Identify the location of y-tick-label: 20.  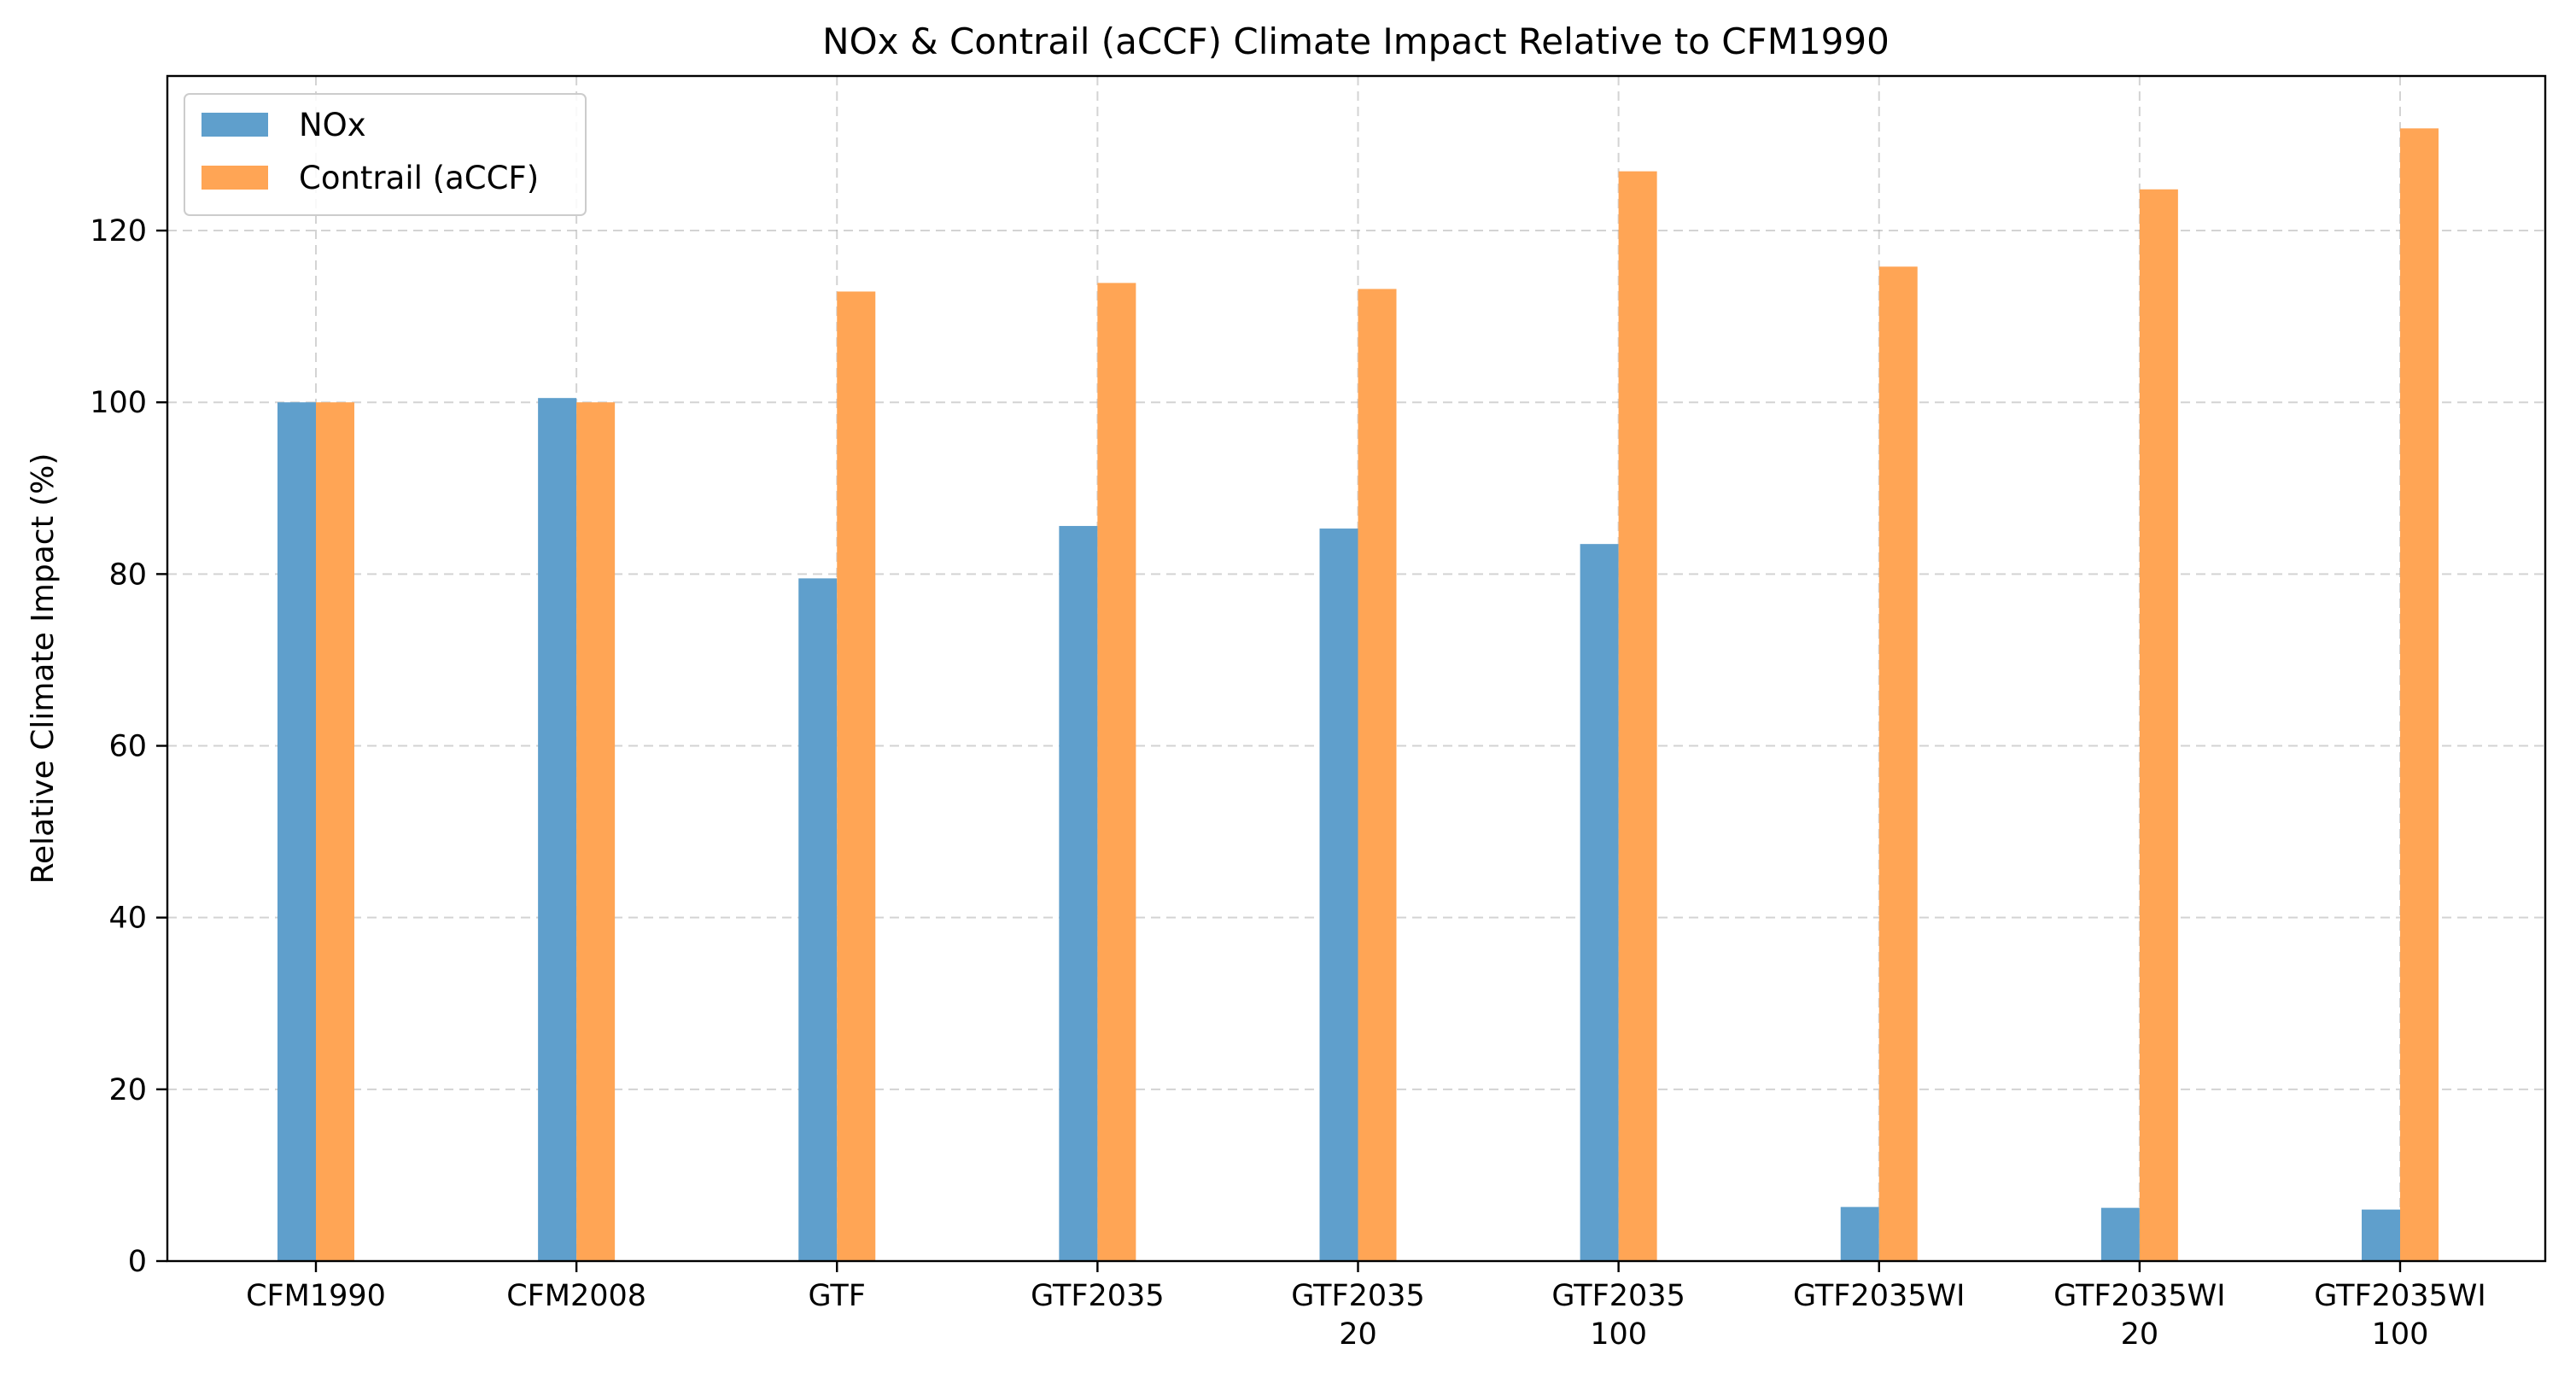
(127, 1090).